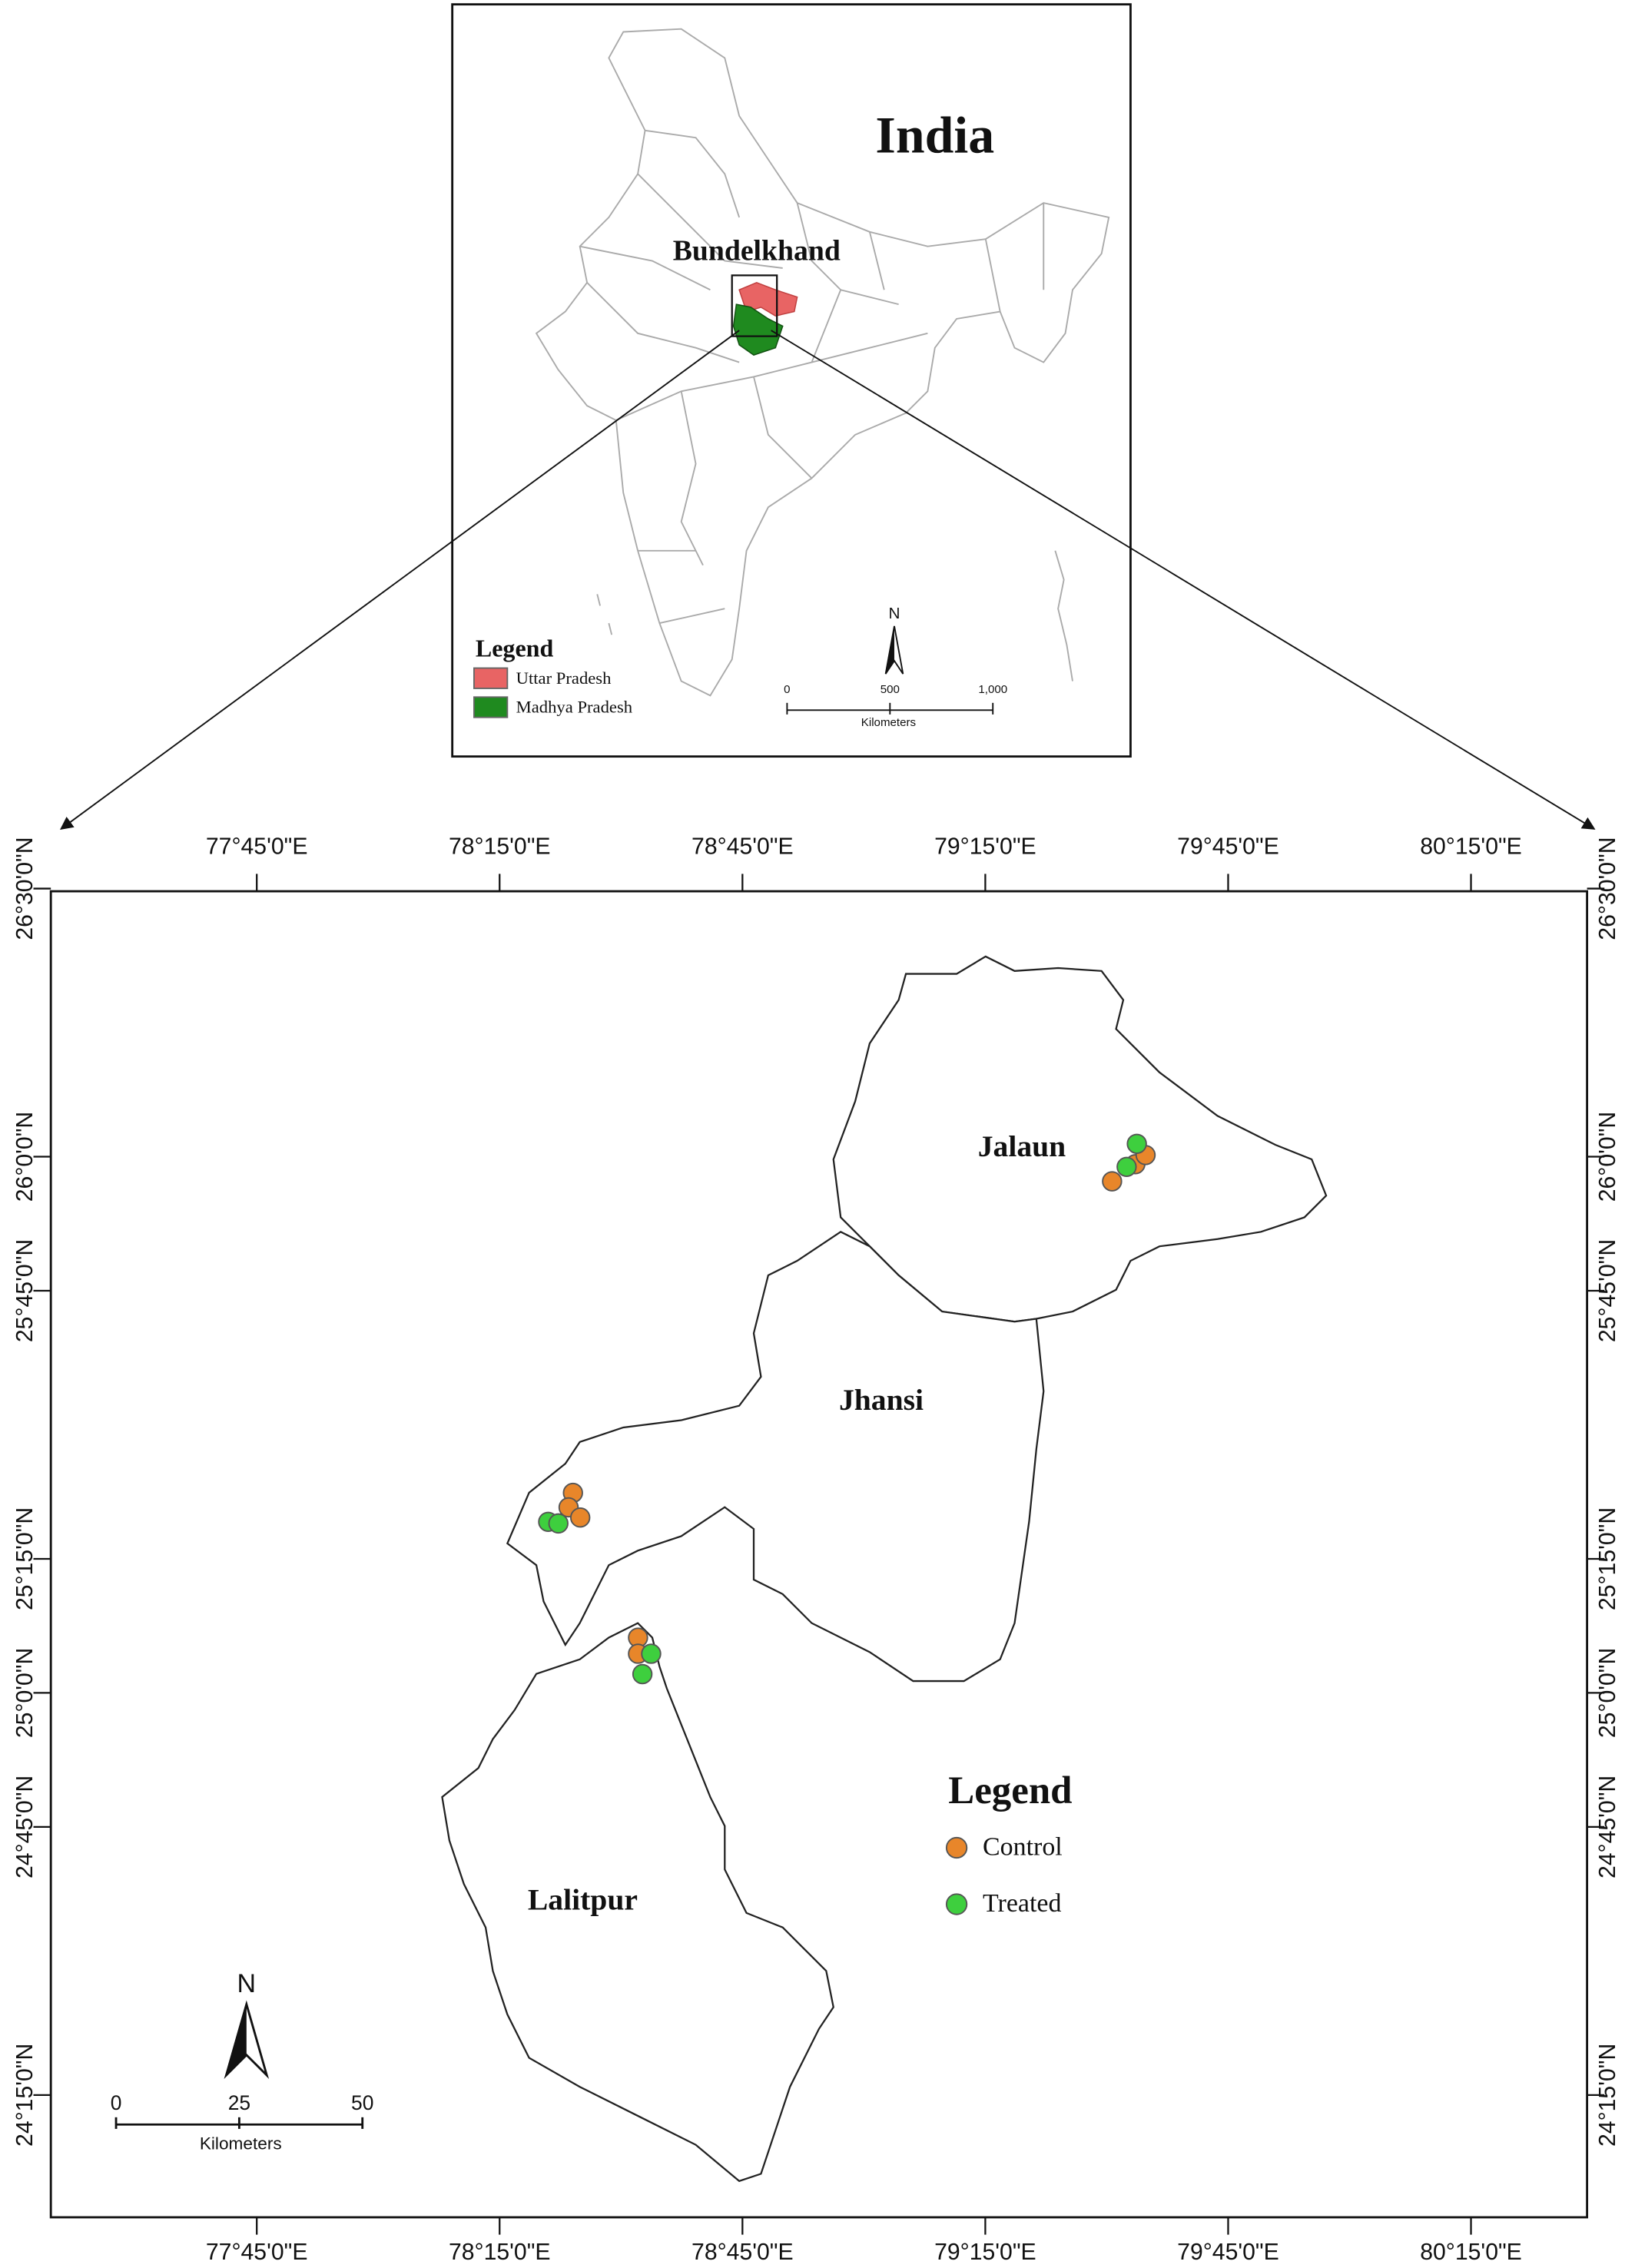 Image resolution: width=1635 pixels, height=2268 pixels. I want to click on scale-label: 25, so click(239, 2102).